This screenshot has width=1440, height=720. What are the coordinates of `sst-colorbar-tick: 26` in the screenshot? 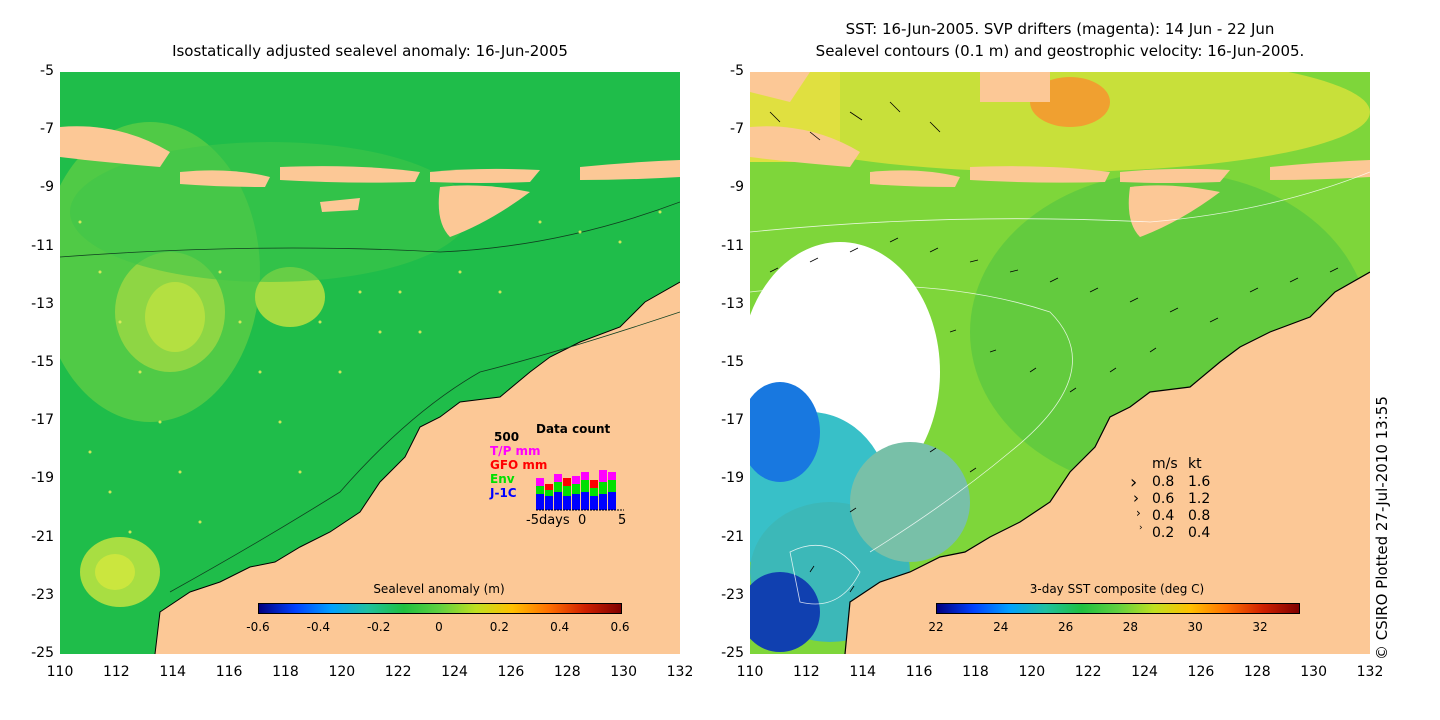 It's located at (1065, 627).